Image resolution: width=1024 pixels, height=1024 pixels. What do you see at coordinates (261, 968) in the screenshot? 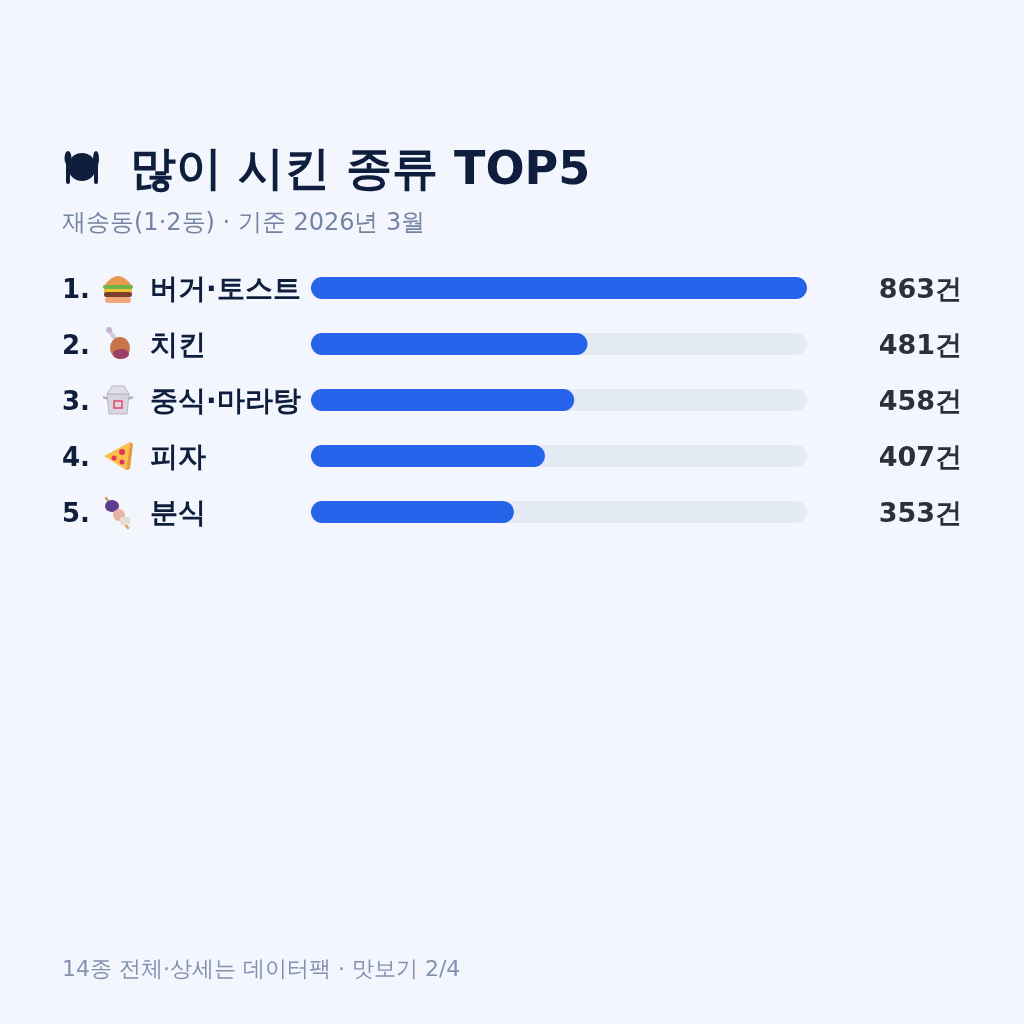
I see `text: 14종 전체·상세는 데이터팩 · 맛보기 2/4` at bounding box center [261, 968].